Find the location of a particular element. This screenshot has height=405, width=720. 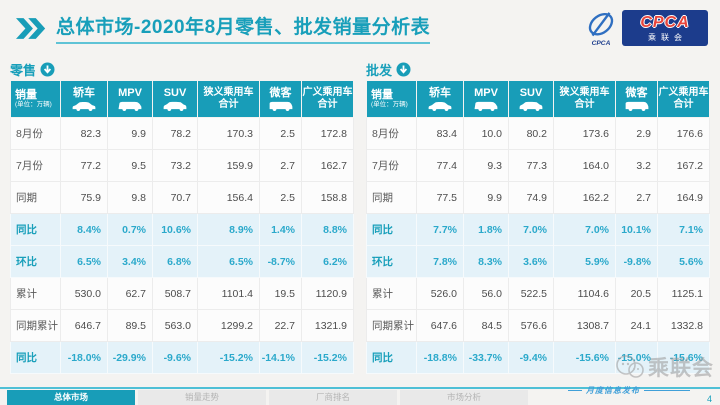

retail-header-row: 销量 (单位：万辆) 轿车 MPV SUV 狭义乘用车 合计 微客 广义乘用车 合计 is located at coordinates (182, 99).